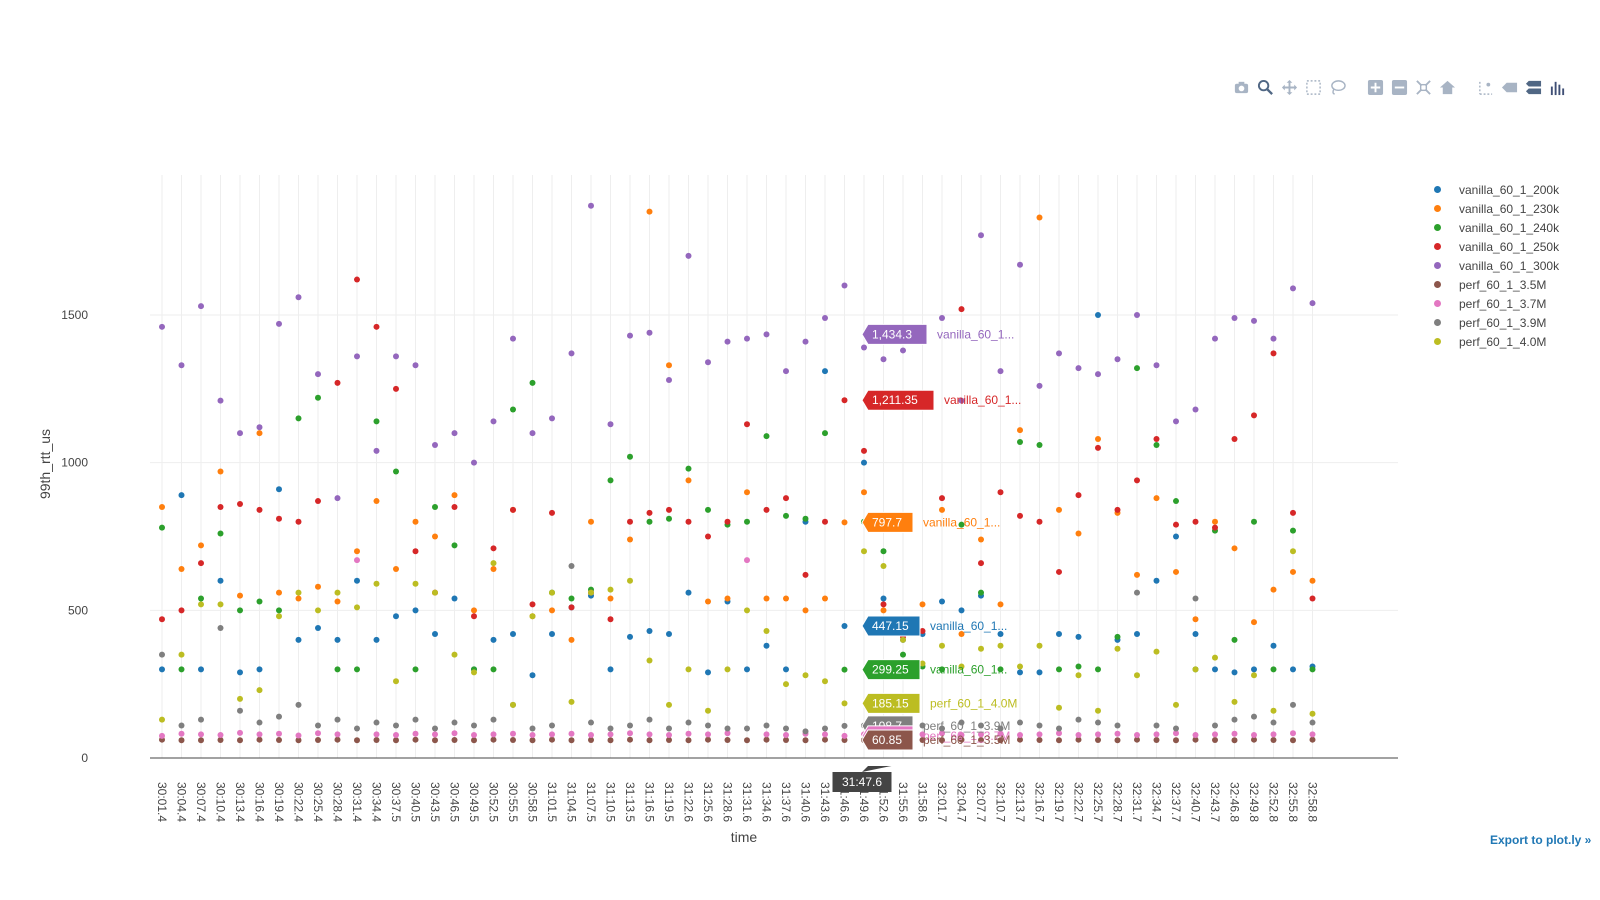 This screenshot has height=900, width=1600. Describe the element at coordinates (357, 802) in the screenshot. I see `x-tick-label: 30:31.4` at that location.